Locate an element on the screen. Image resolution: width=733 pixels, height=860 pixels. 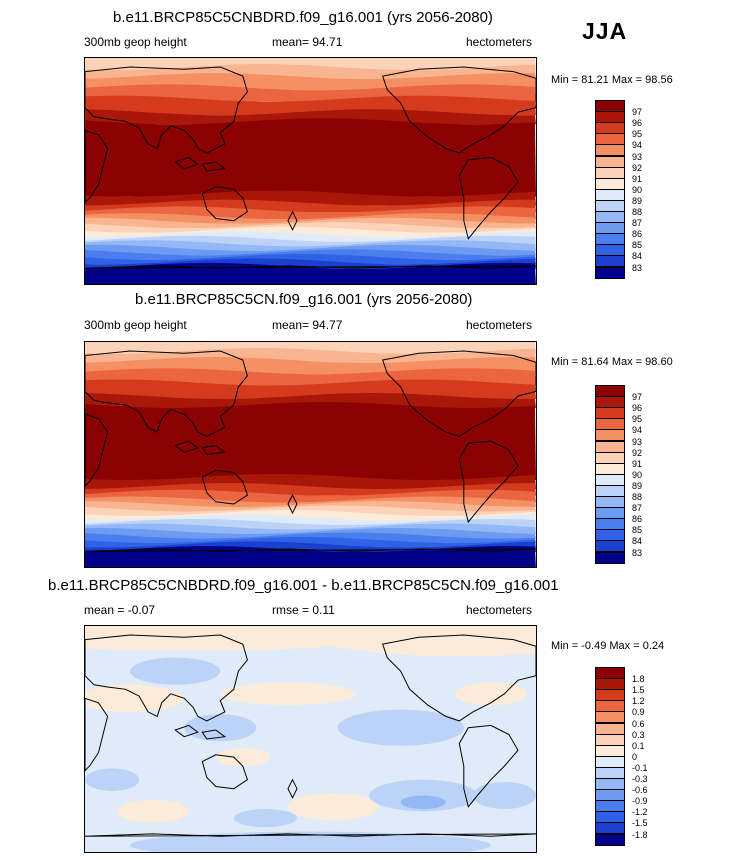
colorbar-tick-label: 0.6 is located at coordinates (638, 723).